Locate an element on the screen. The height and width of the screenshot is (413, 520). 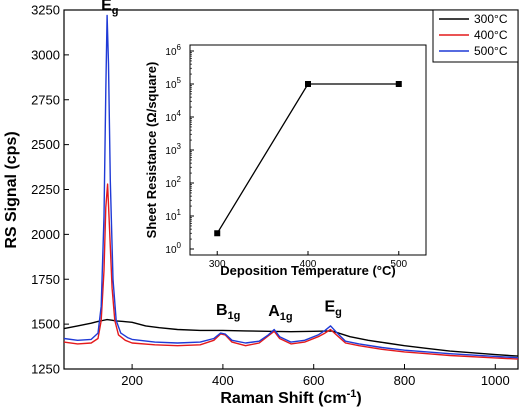
inset-x-axis-title: Deposition Temperature (°C) is located at coordinates (307, 270).